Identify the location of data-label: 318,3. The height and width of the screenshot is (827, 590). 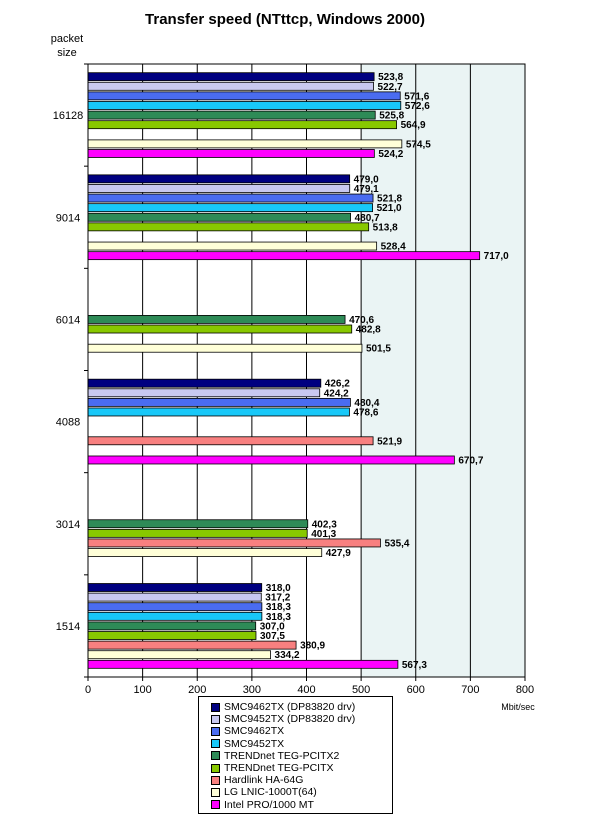
(278, 617).